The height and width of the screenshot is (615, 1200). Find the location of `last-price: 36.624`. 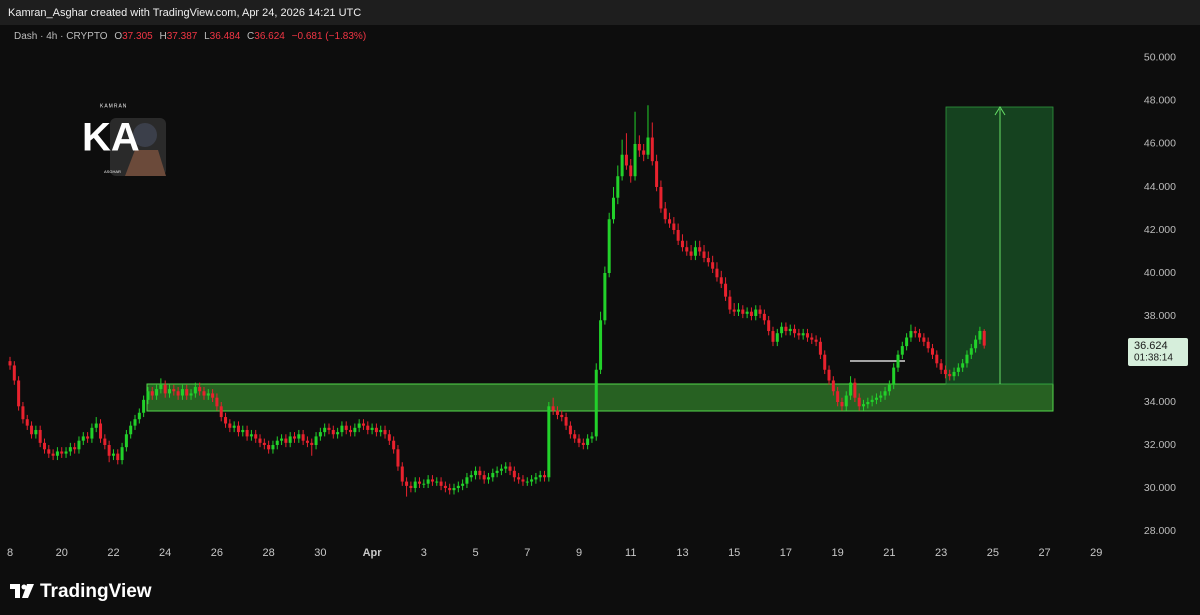

last-price: 36.624 is located at coordinates (1151, 346).